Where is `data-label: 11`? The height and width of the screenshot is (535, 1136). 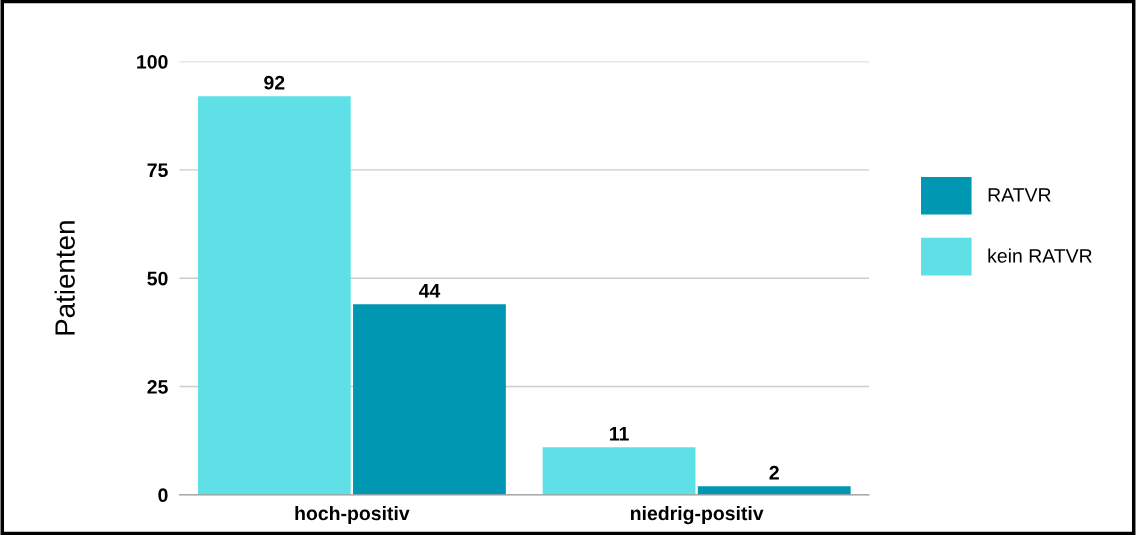
data-label: 11 is located at coordinates (619, 434).